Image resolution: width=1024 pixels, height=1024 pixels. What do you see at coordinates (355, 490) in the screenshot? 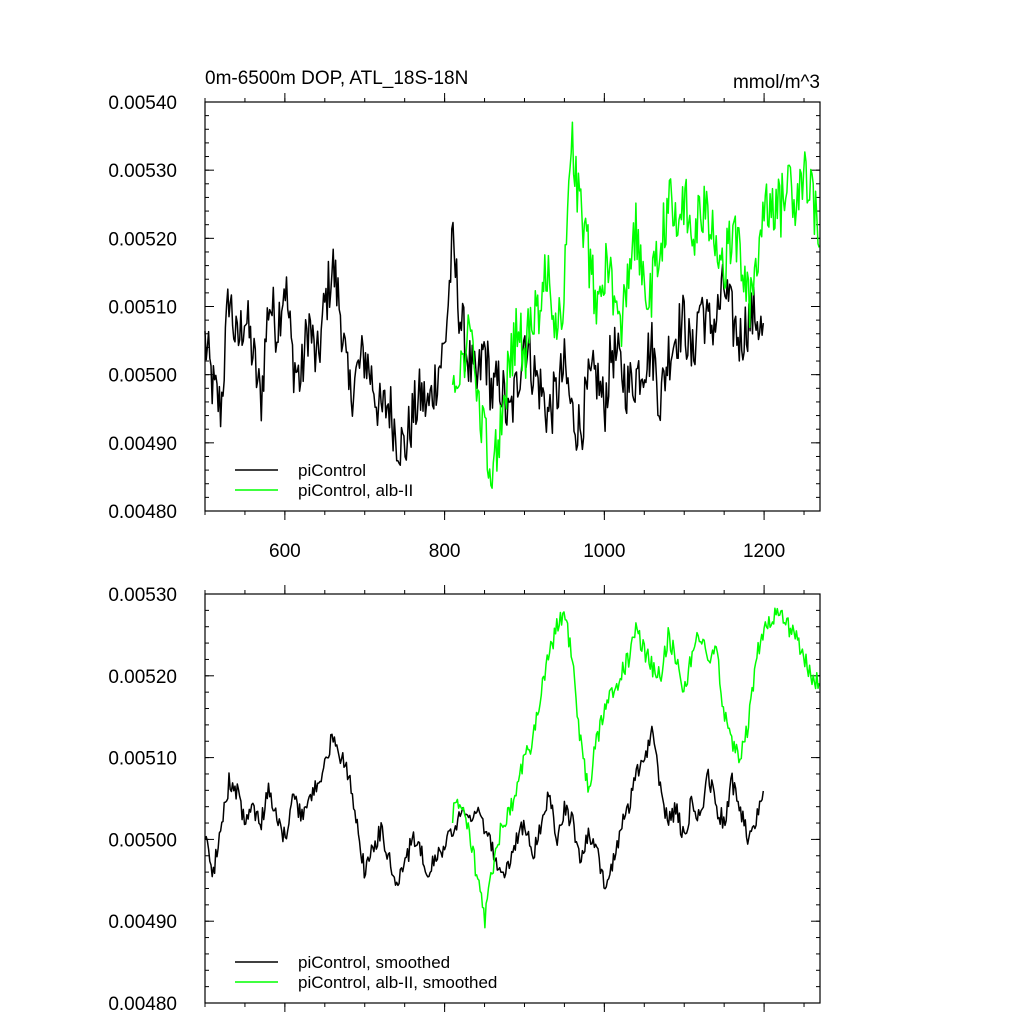
I see `legend-label-alb: piControl, alb-II` at bounding box center [355, 490].